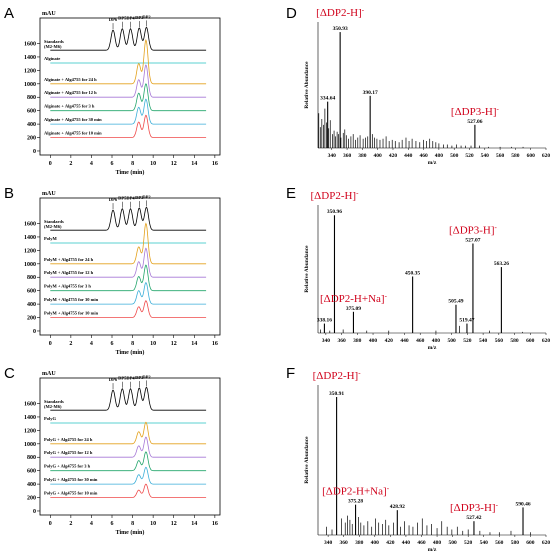 This screenshot has height=555, width=550. I want to click on trace-label: Alginate + Alg4755 for 12 h, so click(70, 92).